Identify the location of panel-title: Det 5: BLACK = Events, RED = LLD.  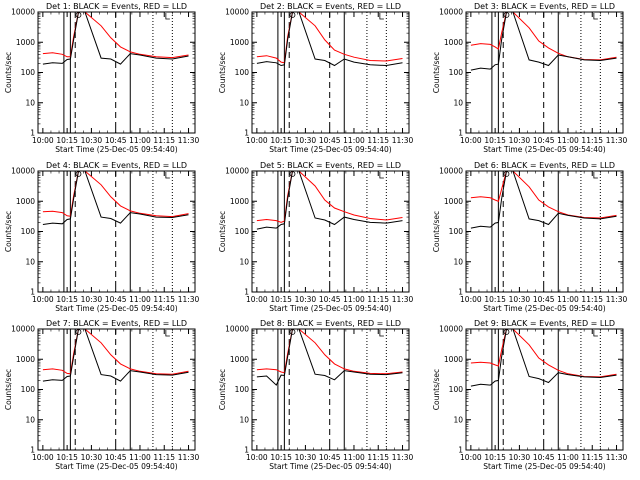
(330, 165).